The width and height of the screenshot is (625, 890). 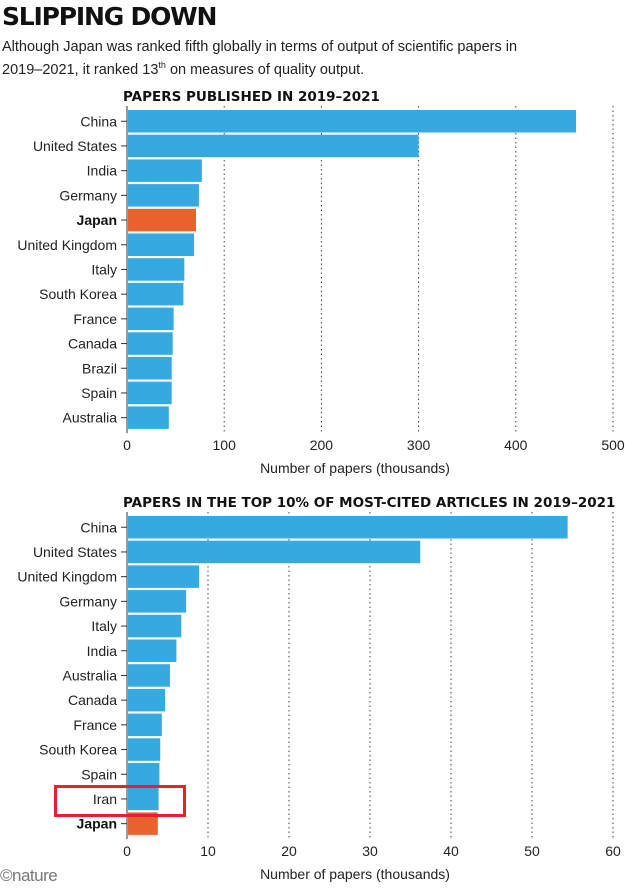 I want to click on chart2-category-label: Japan, so click(x=97, y=824).